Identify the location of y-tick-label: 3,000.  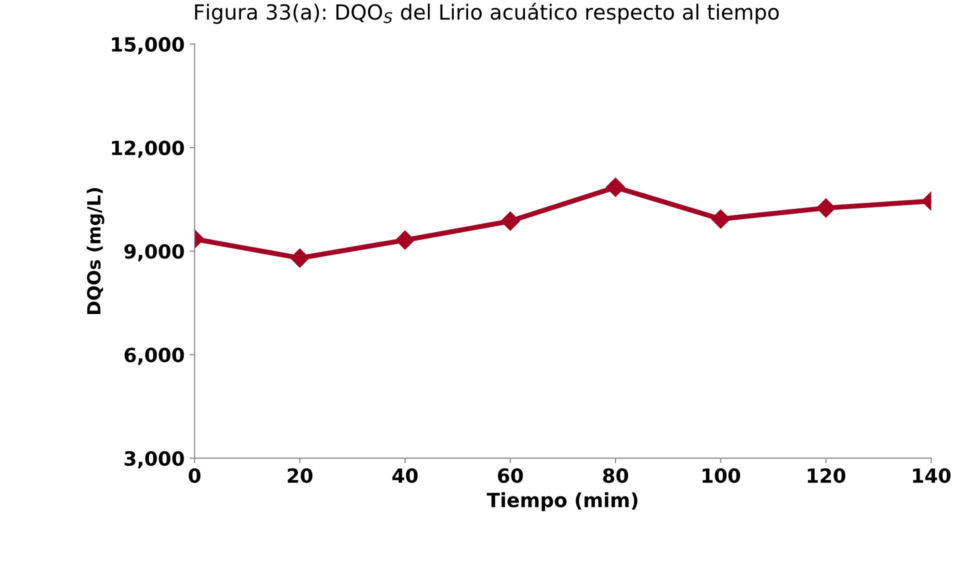
(154, 459).